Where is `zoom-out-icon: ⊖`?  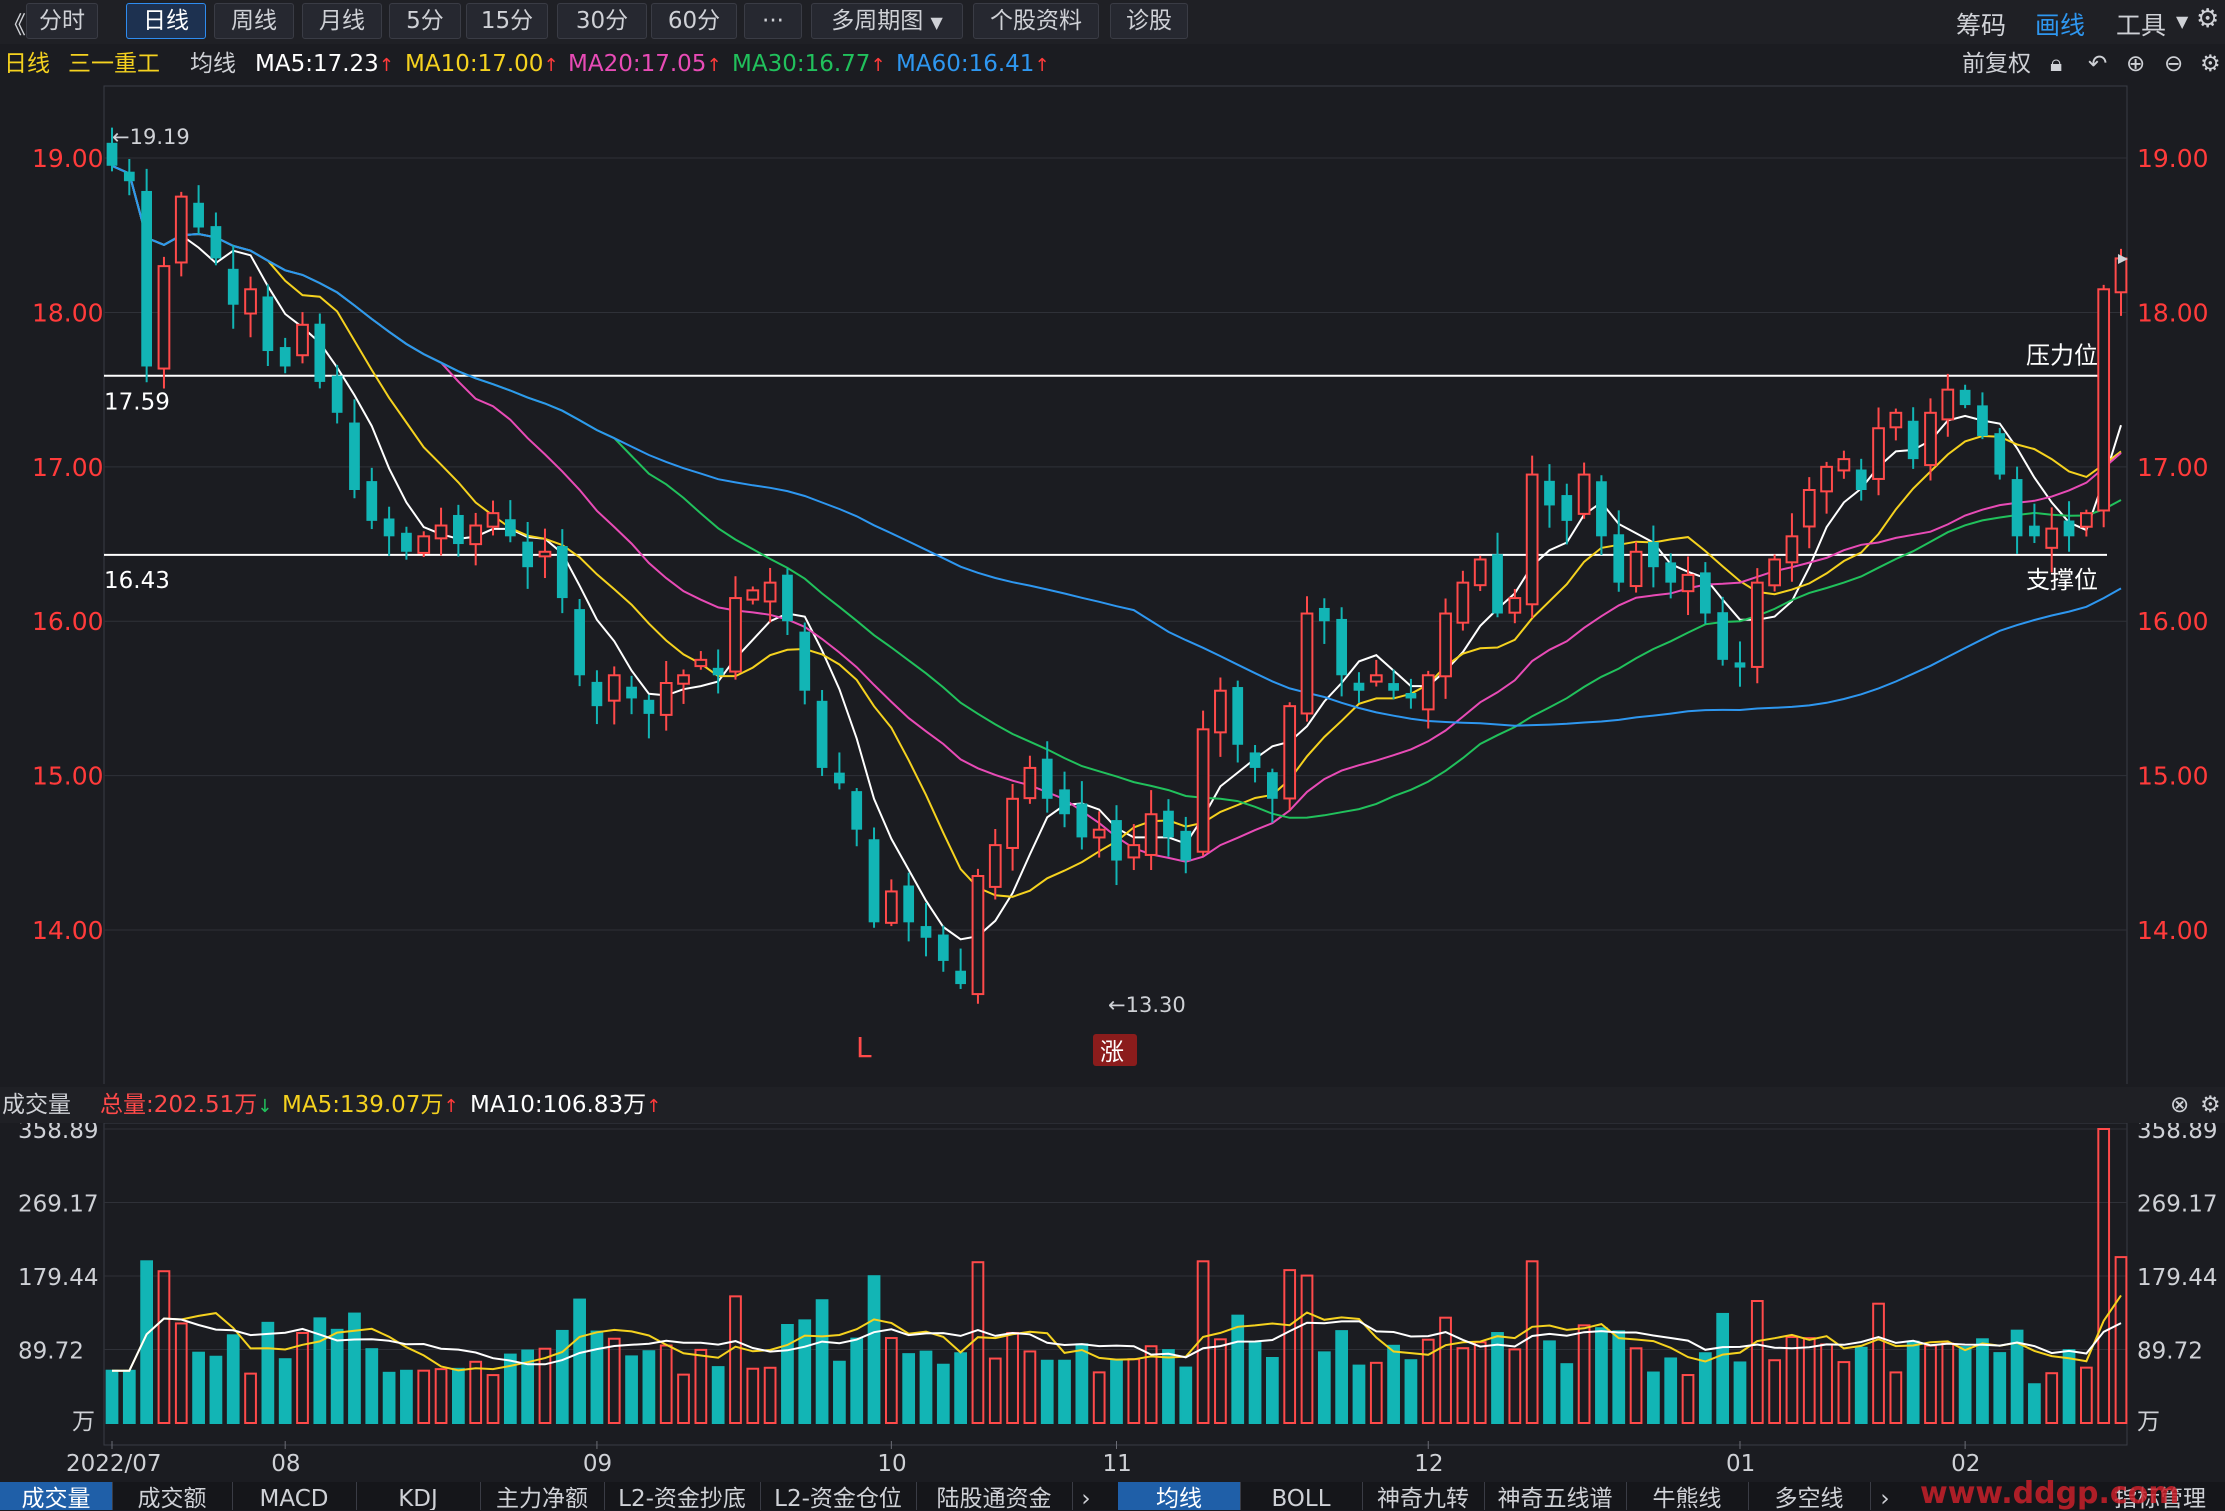
zoom-out-icon: ⊖ is located at coordinates (2174, 64).